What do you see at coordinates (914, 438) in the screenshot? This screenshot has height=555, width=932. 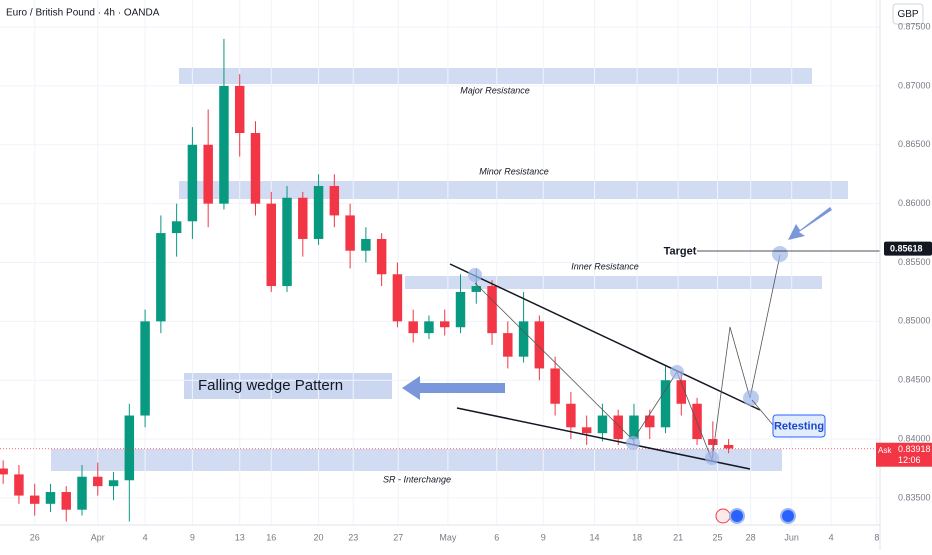 I see `y-tick-label: 0.84000` at bounding box center [914, 438].